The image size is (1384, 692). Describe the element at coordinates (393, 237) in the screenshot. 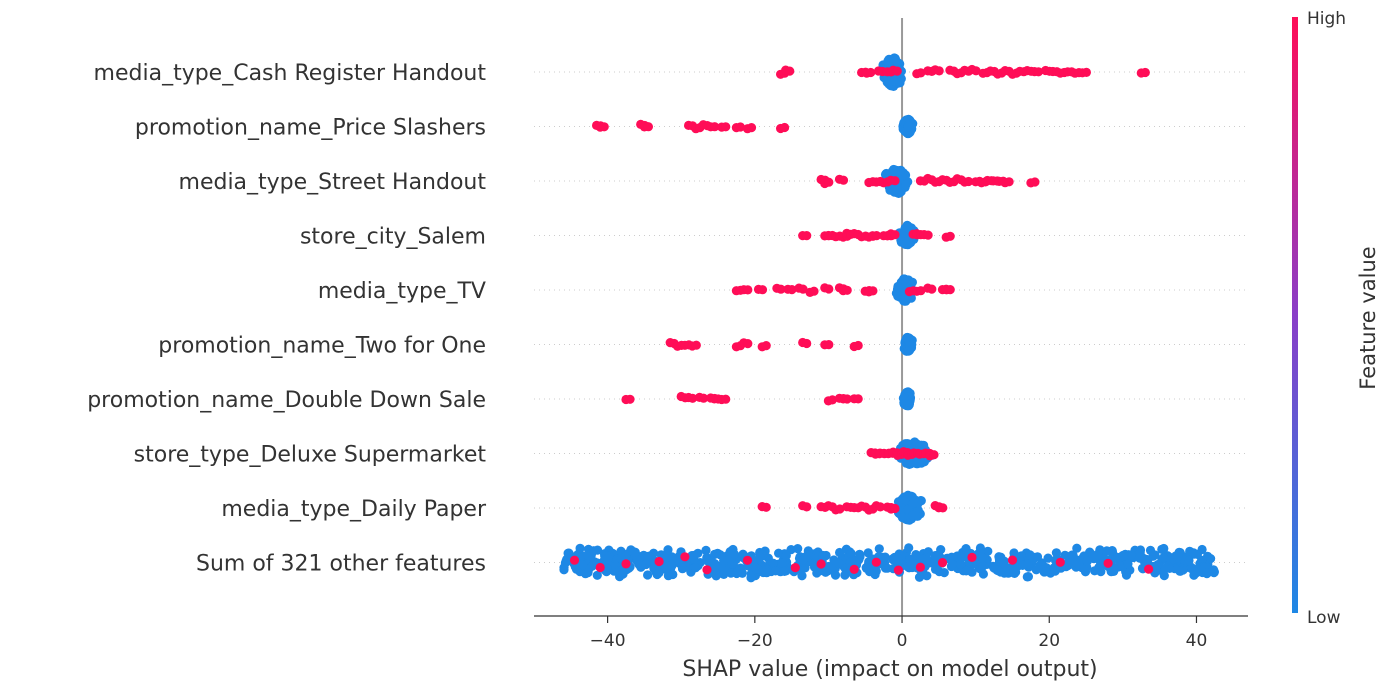

I see `feature-label: store_city_Salem` at that location.